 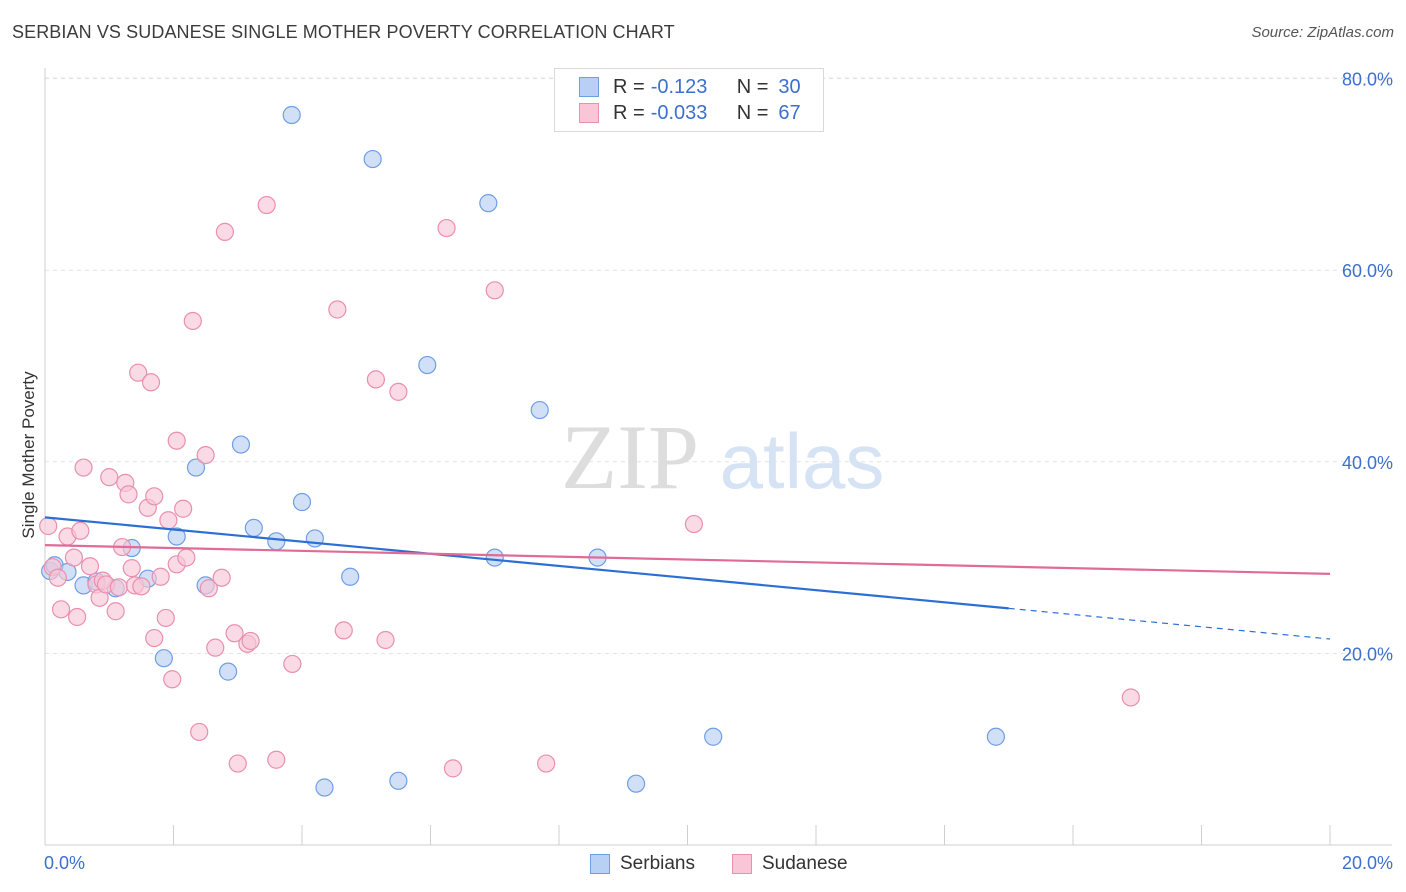 I want to click on watermark-zip: ZIP, so click(x=630, y=457).